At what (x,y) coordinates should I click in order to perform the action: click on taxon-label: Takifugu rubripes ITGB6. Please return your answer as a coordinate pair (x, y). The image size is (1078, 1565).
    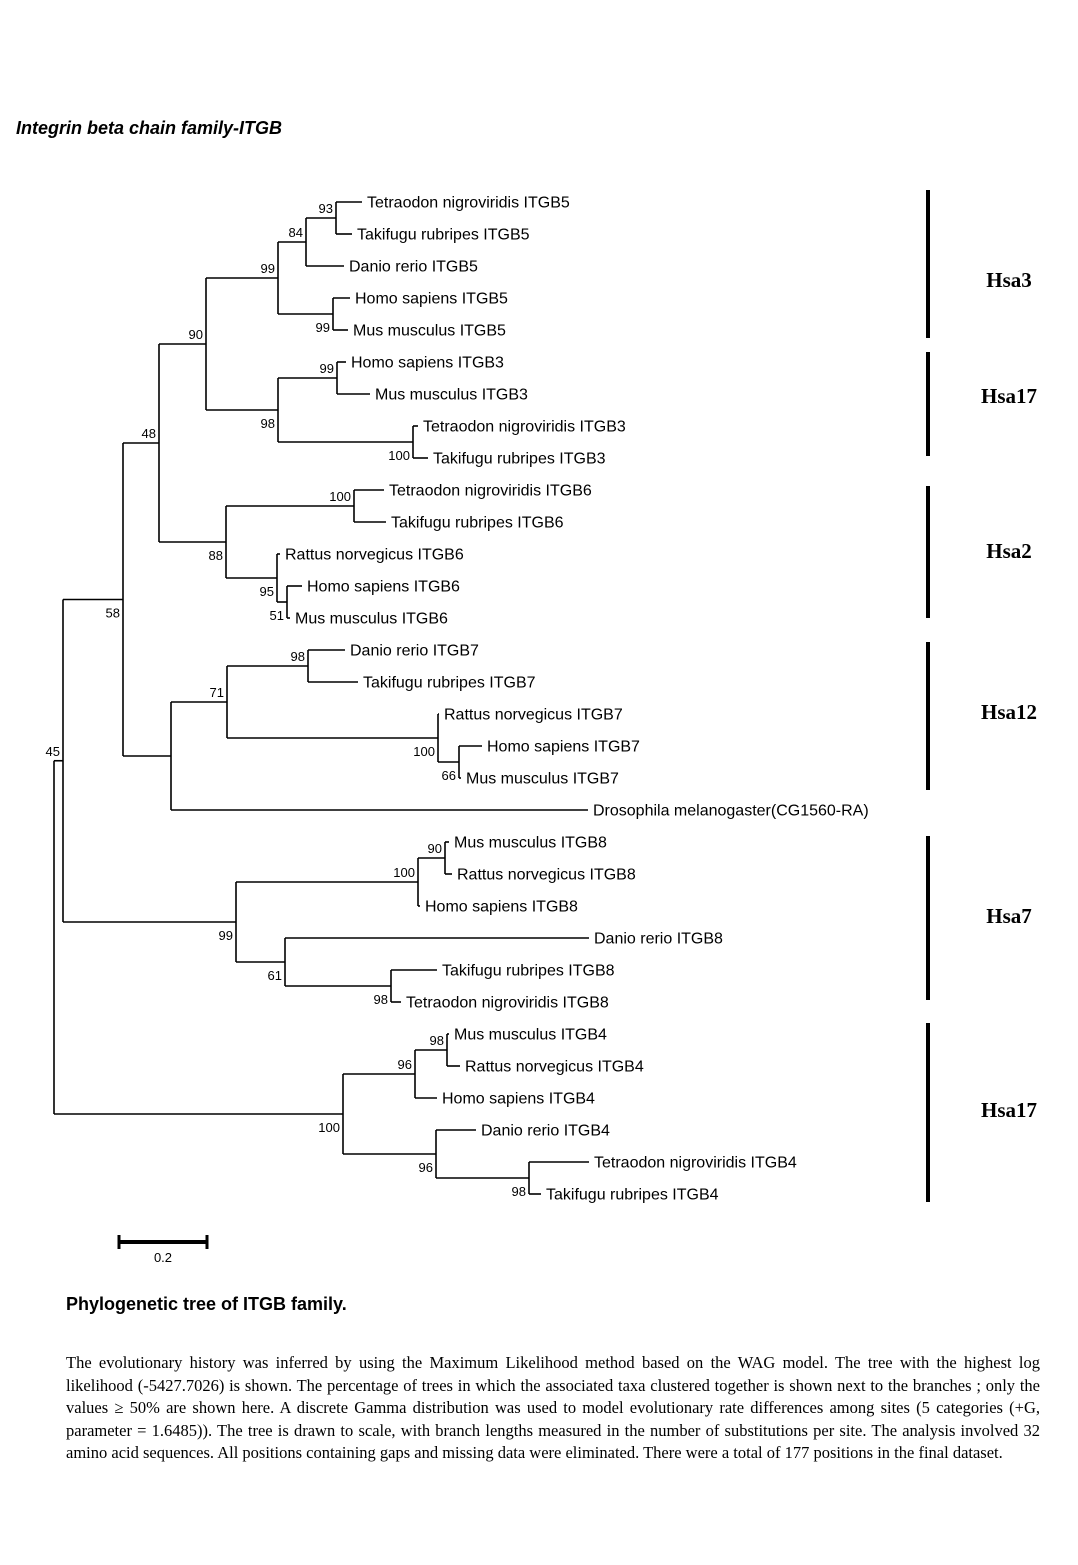
    Looking at the image, I should click on (477, 523).